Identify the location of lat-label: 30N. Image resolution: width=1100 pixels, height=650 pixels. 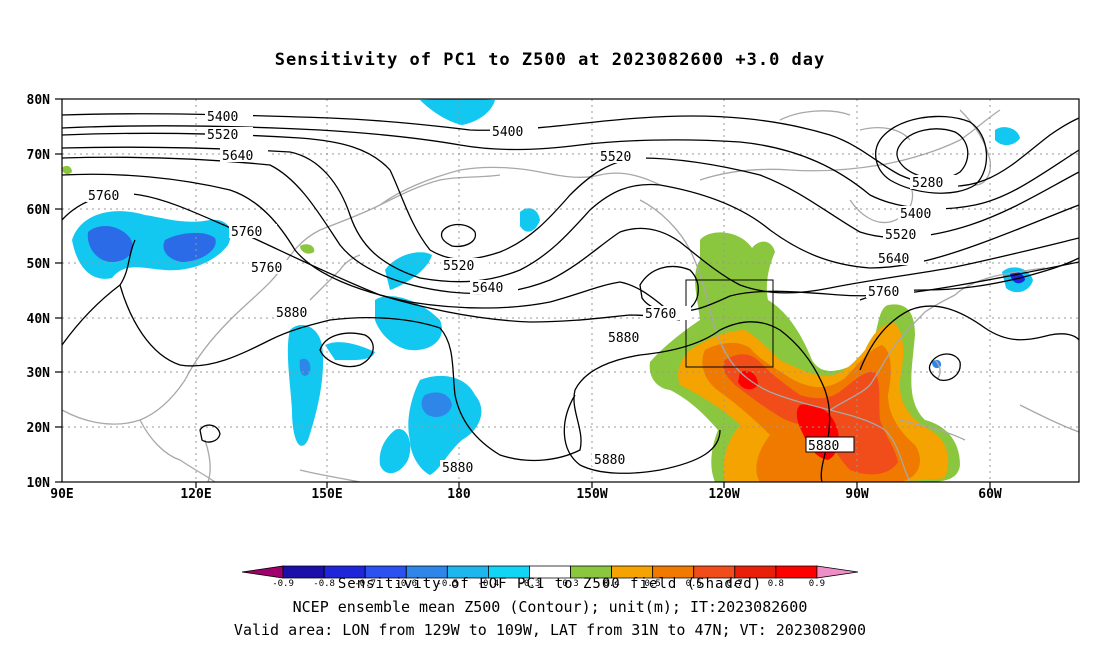
(39, 373).